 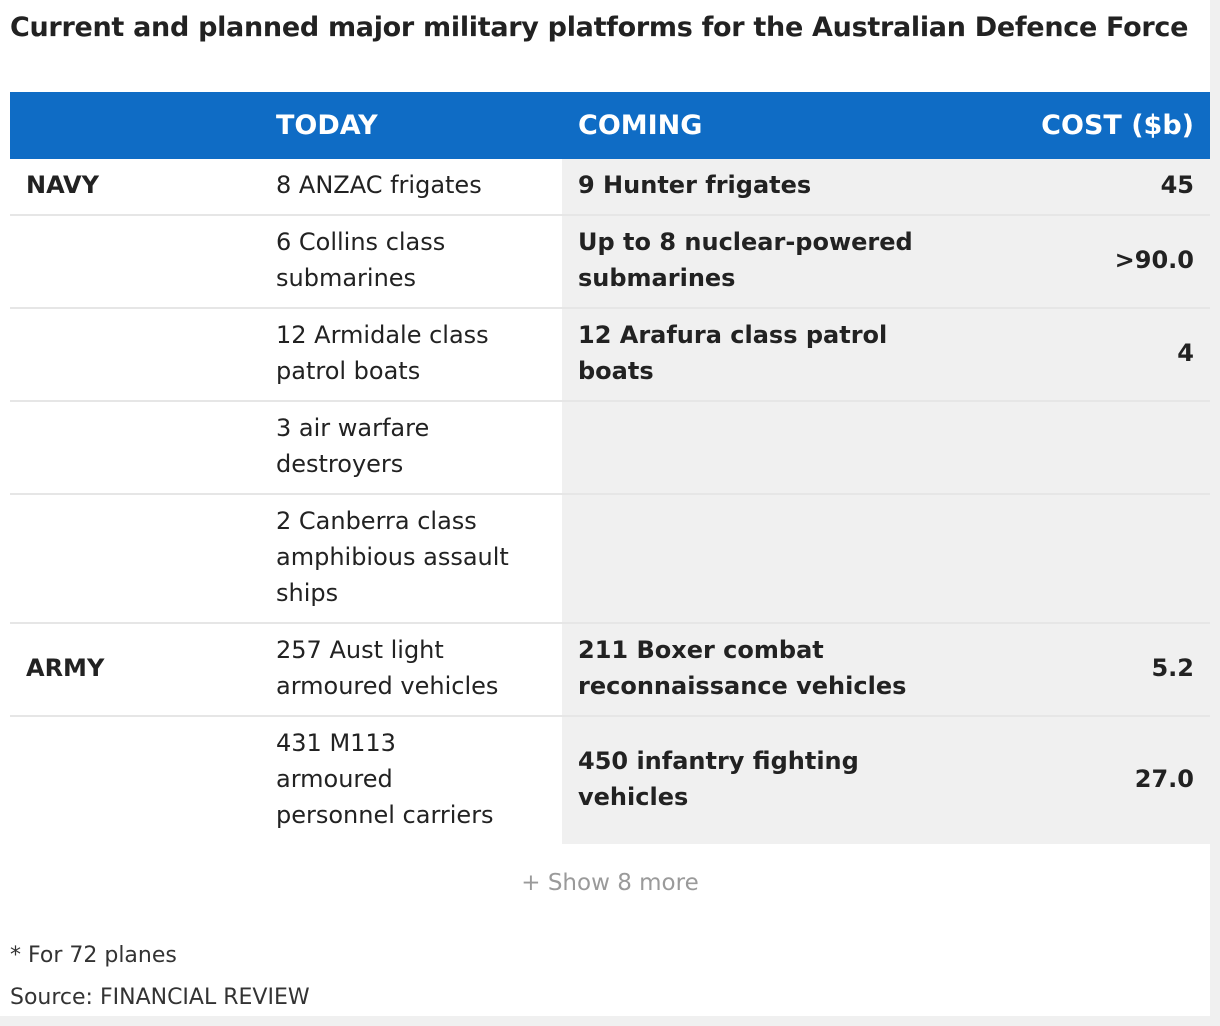 I want to click on today-cell: 431 M113 armoured personnel carriers, so click(x=385, y=779).